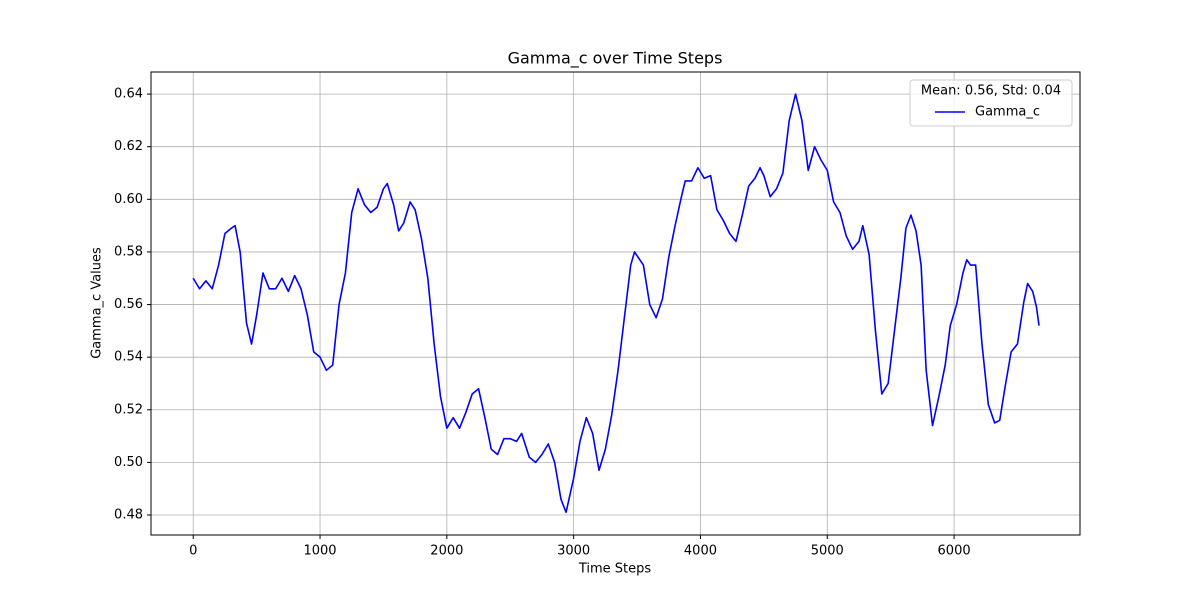 The width and height of the screenshot is (1200, 600). Describe the element at coordinates (128, 146) in the screenshot. I see `y-tick-label: 0.62` at that location.